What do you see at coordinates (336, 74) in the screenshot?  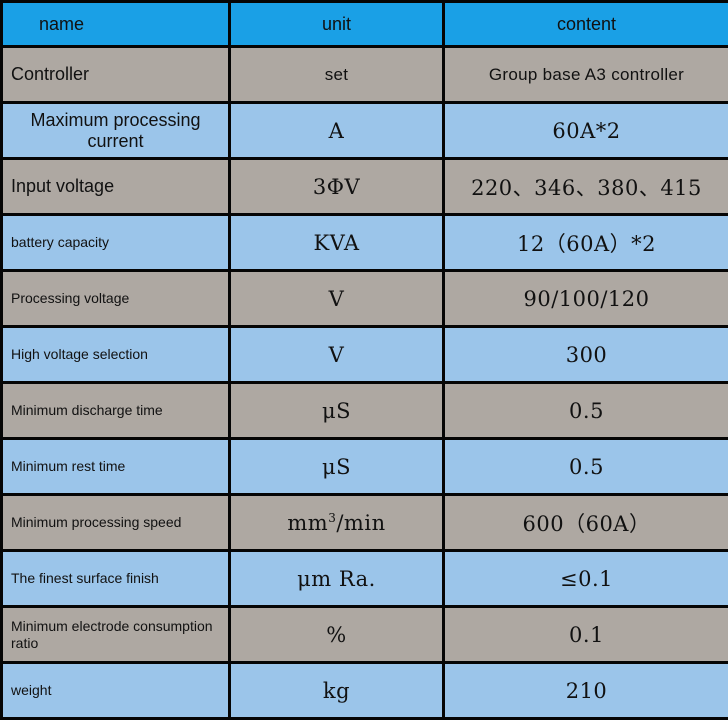 I see `row-unit: set` at bounding box center [336, 74].